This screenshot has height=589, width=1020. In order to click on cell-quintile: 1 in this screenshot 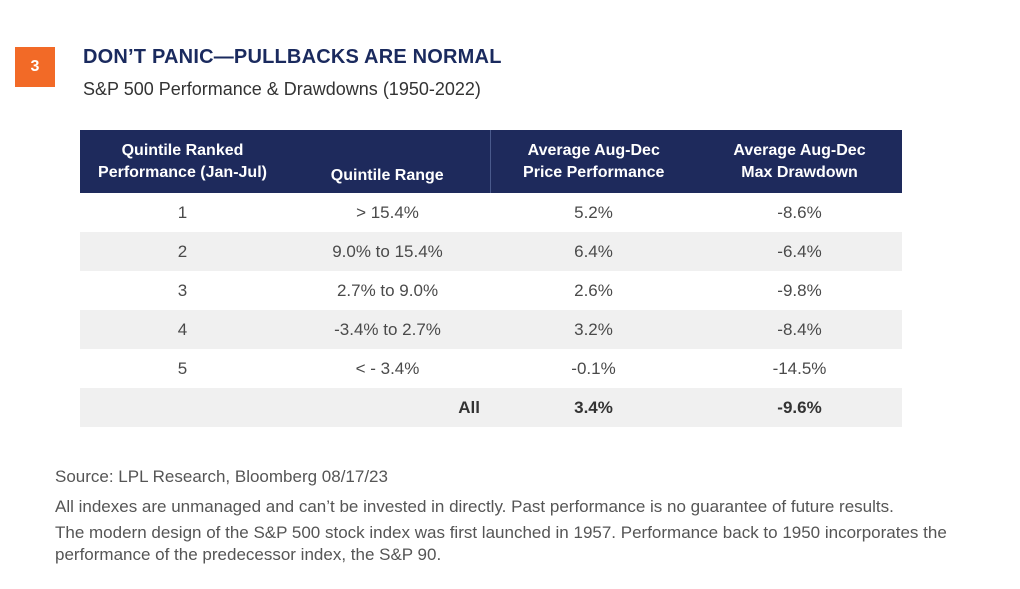, I will do `click(182, 212)`.